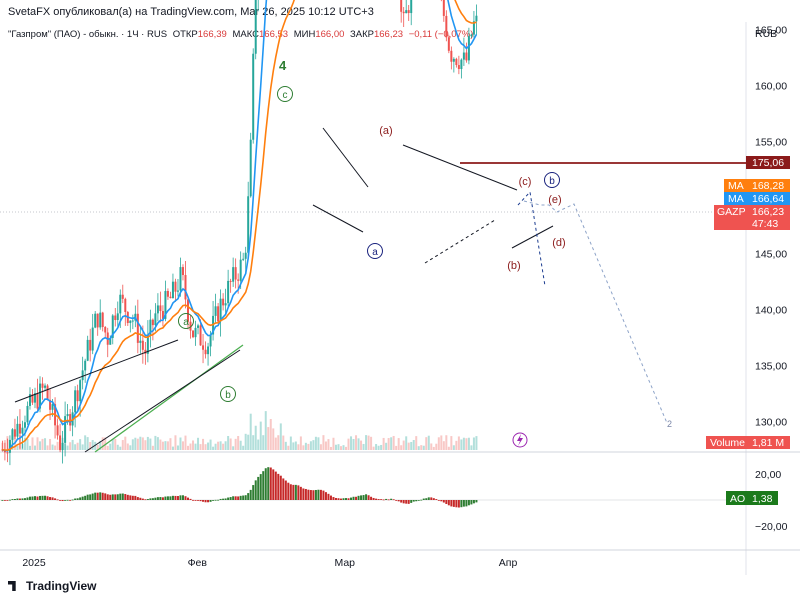 The width and height of the screenshot is (800, 601). What do you see at coordinates (737, 499) in the screenshot?
I see `svg-text: AO` at bounding box center [737, 499].